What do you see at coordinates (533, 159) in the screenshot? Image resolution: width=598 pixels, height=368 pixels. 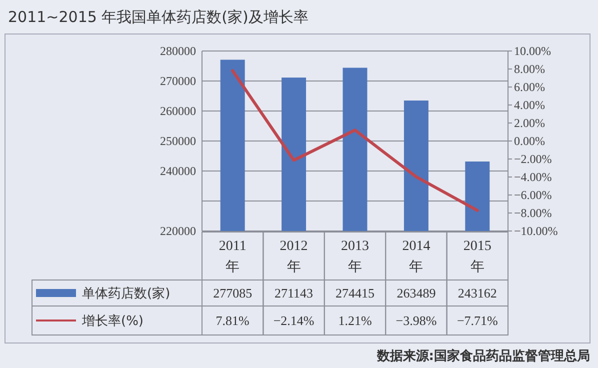 I see `y2-tick-label: −2.00%` at bounding box center [533, 159].